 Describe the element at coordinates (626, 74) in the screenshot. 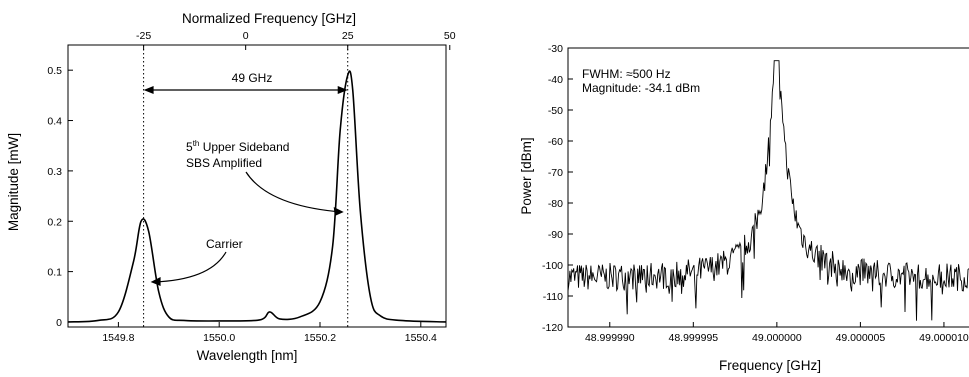

I see `fwhm-annotation: FWHM: ≈500 Hz` at that location.